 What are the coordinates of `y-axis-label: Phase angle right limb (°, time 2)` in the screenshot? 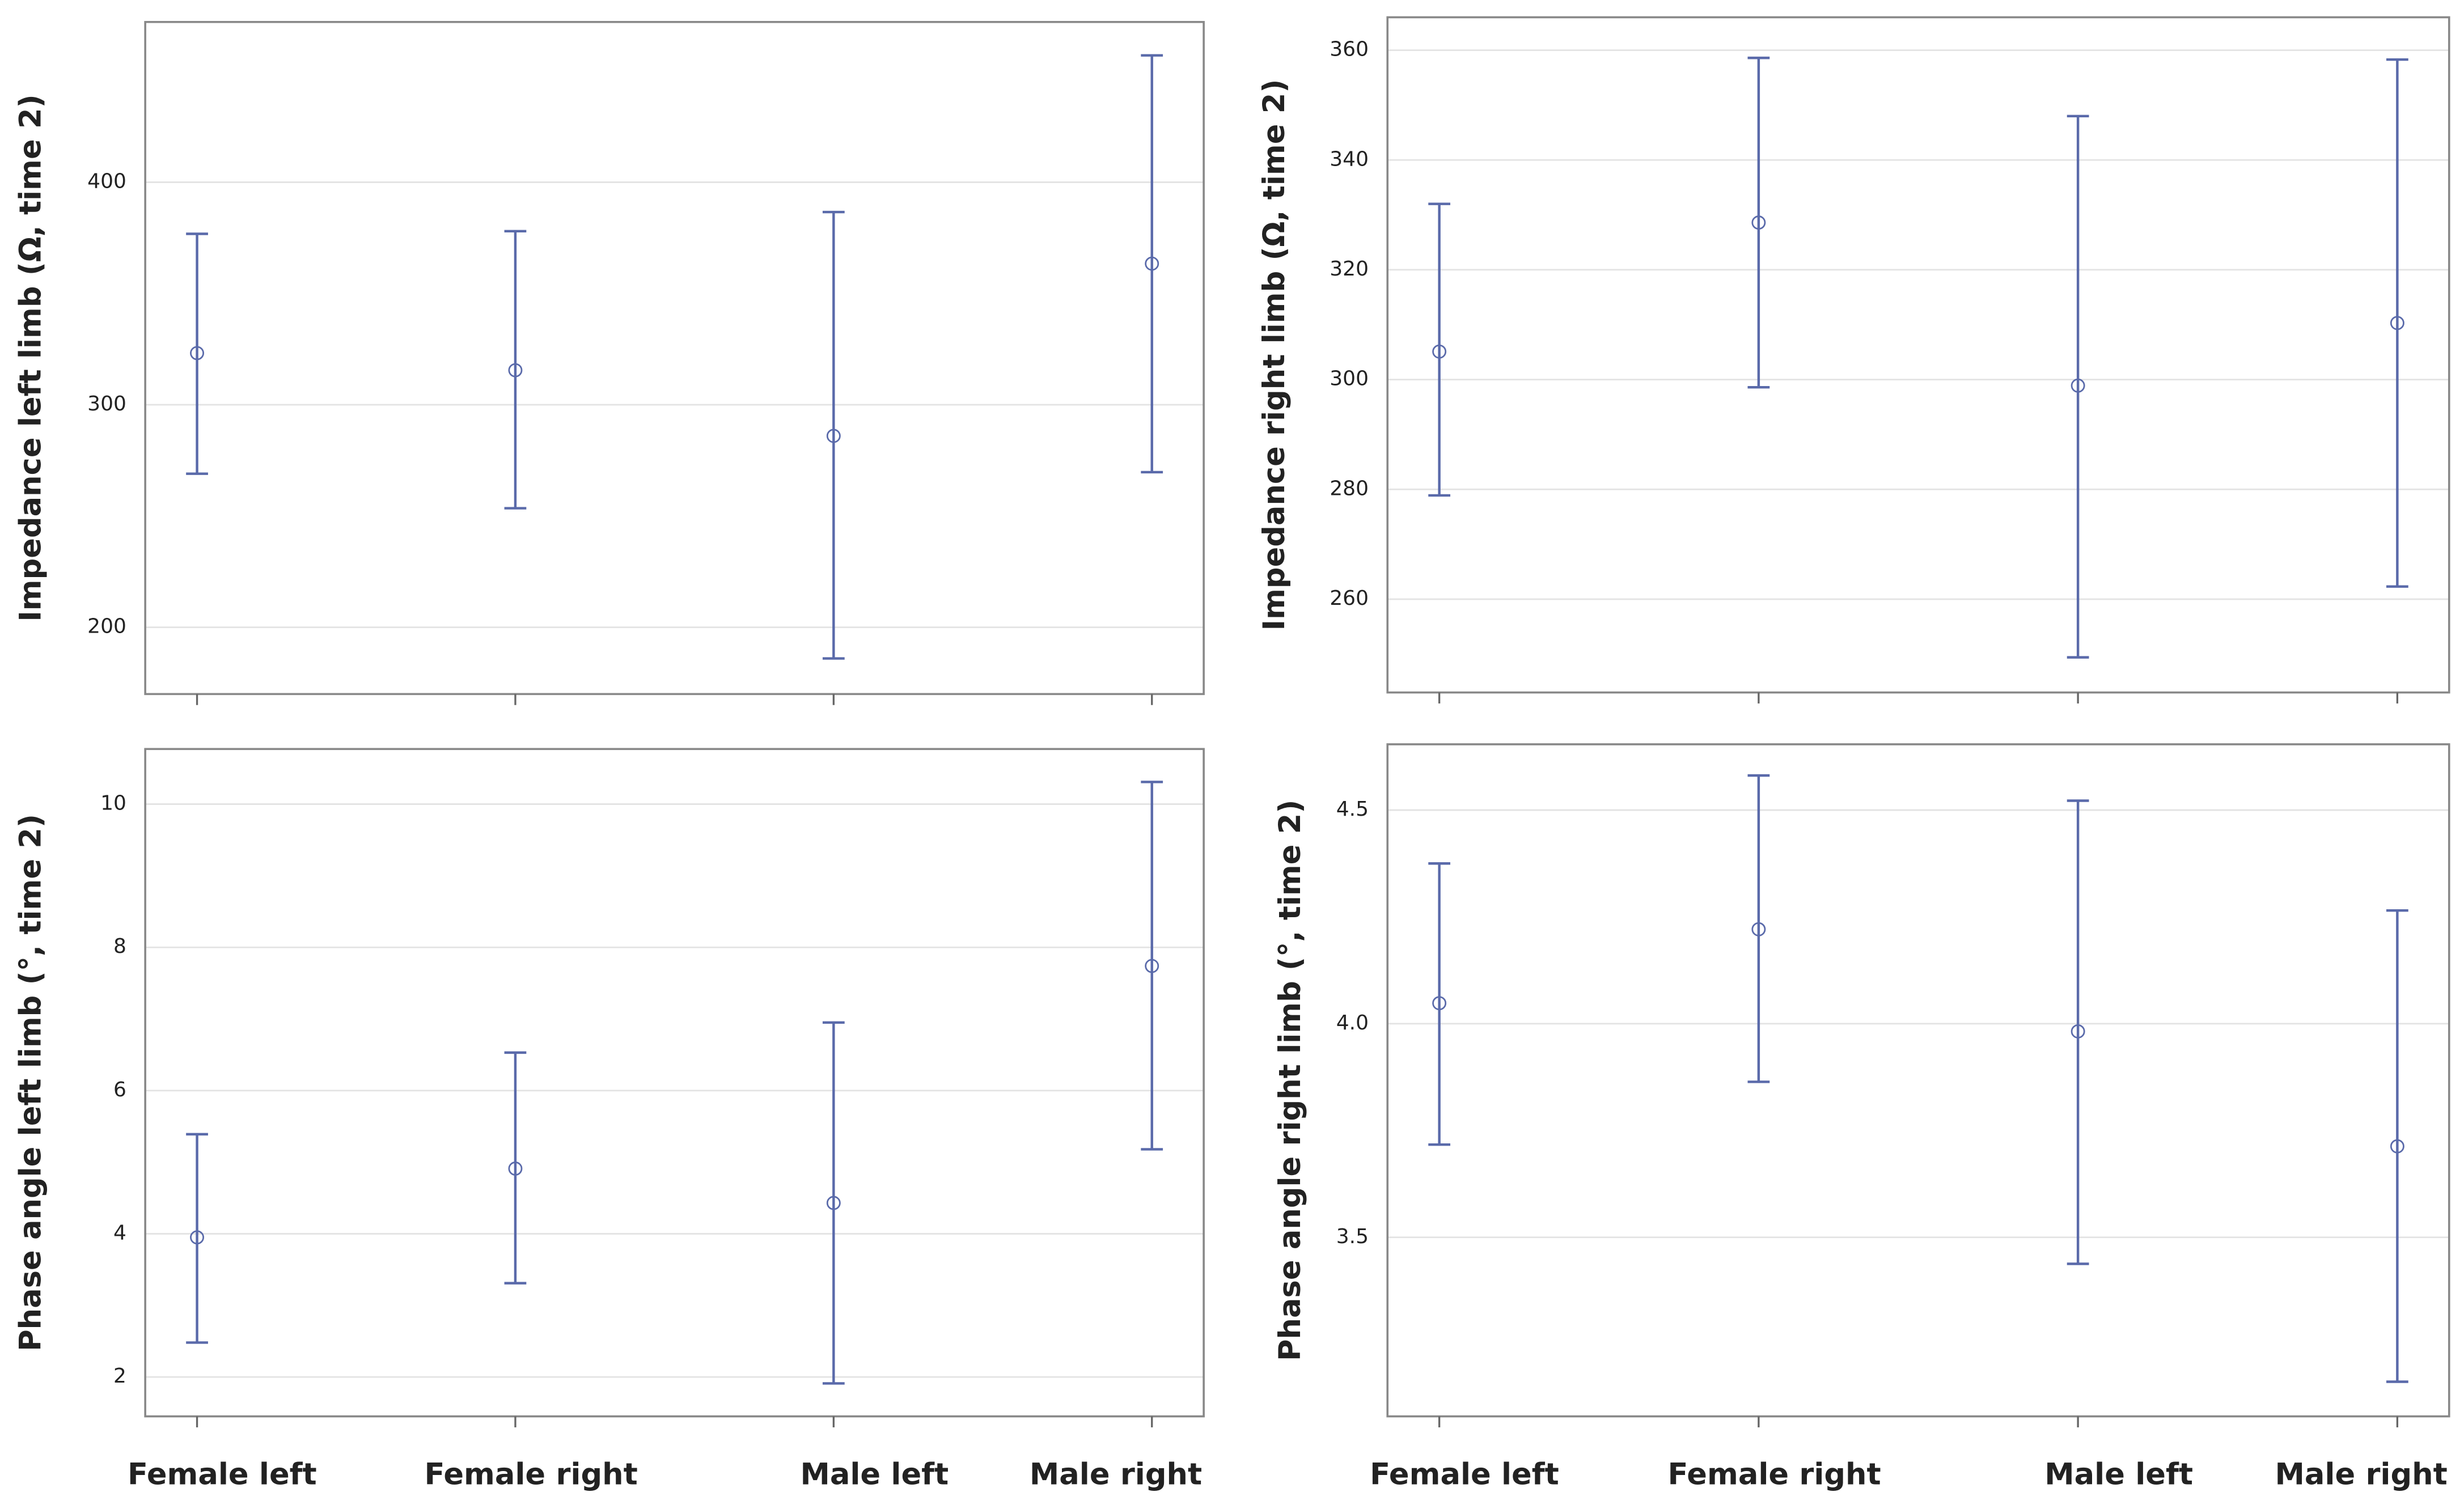 It's located at (1290, 1081).